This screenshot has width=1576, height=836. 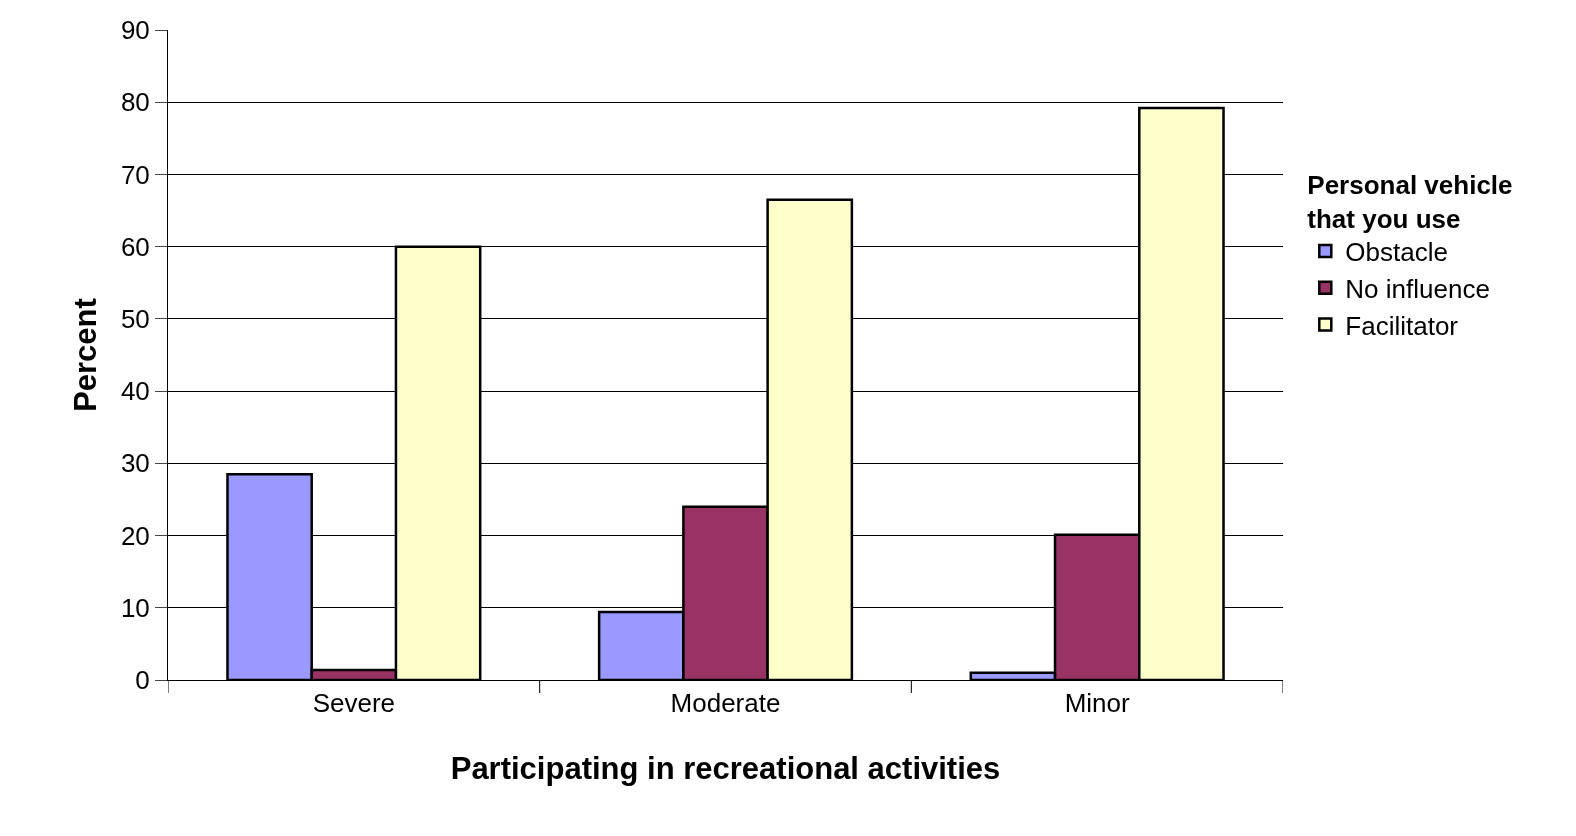 I want to click on legend-title: Personal vehicle that you use, so click(x=1413, y=201).